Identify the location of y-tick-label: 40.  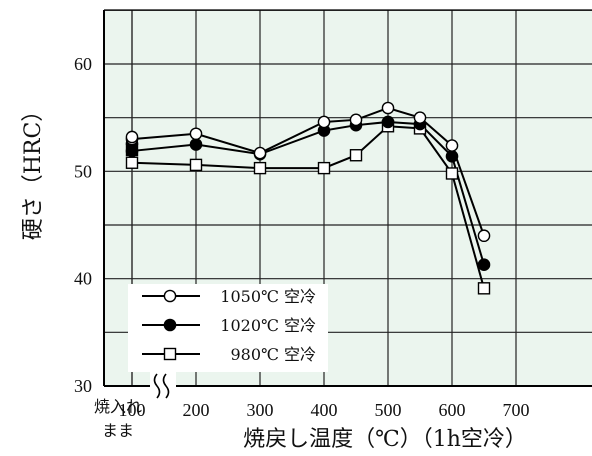
(83, 279).